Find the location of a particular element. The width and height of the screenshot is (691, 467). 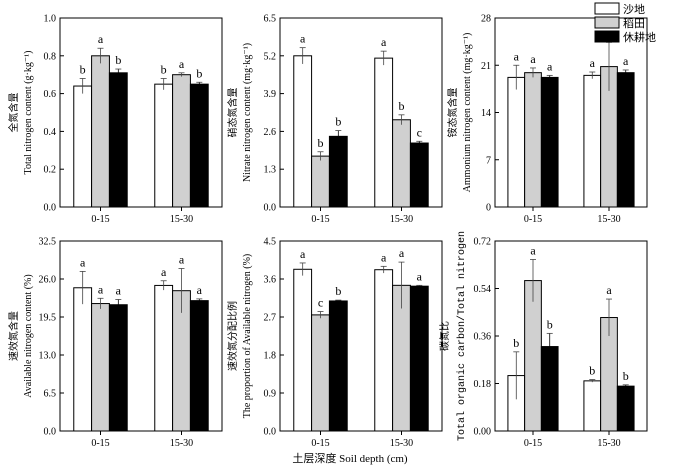

y-axis-title-cn: 铵态氮含量 is located at coordinates (452, 113).